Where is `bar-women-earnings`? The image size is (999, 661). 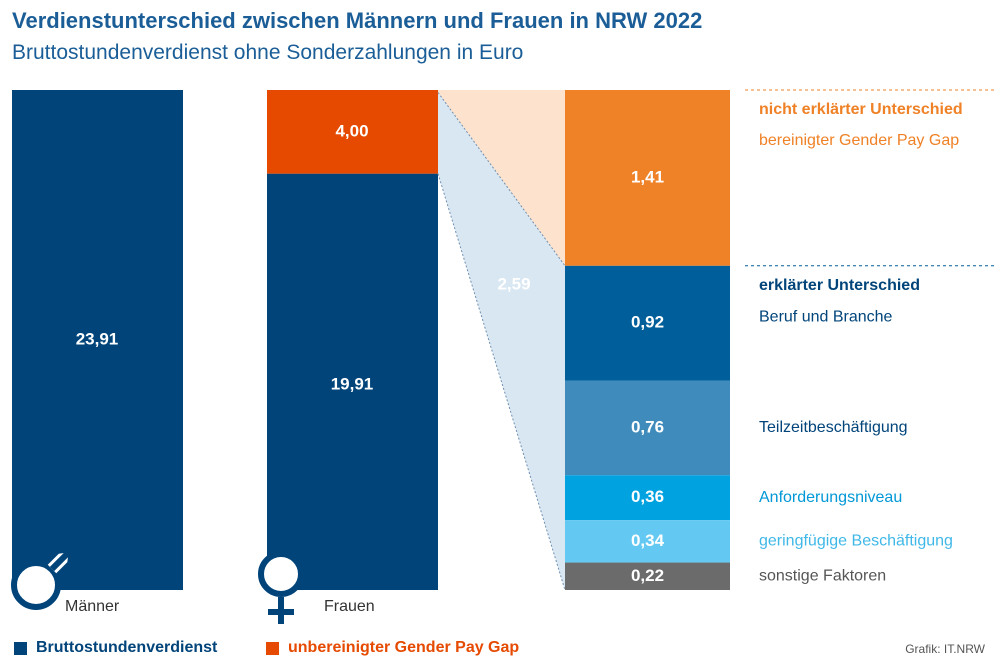
bar-women-earnings is located at coordinates (352, 381).